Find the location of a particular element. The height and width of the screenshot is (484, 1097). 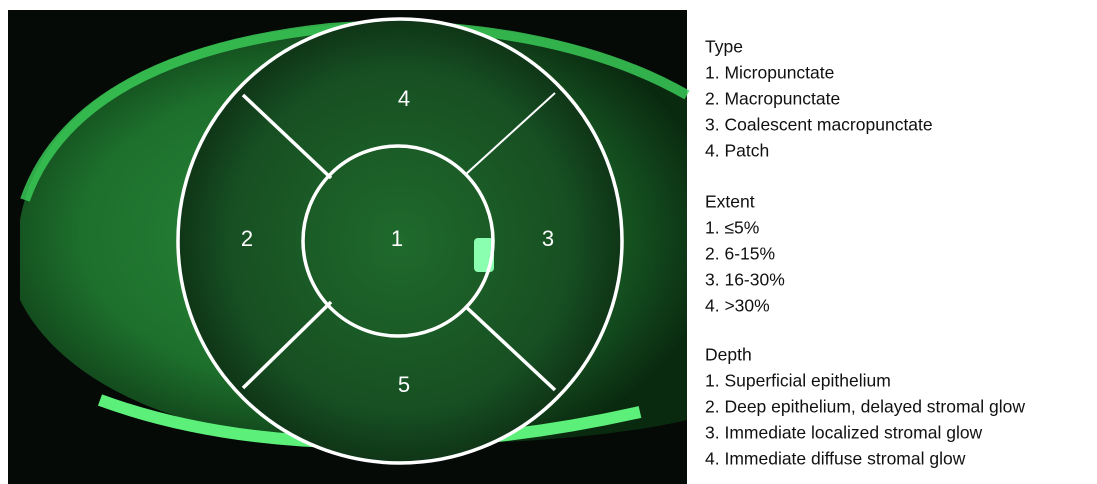

legend-item: 3. Immediate localized stromal glow is located at coordinates (844, 433).